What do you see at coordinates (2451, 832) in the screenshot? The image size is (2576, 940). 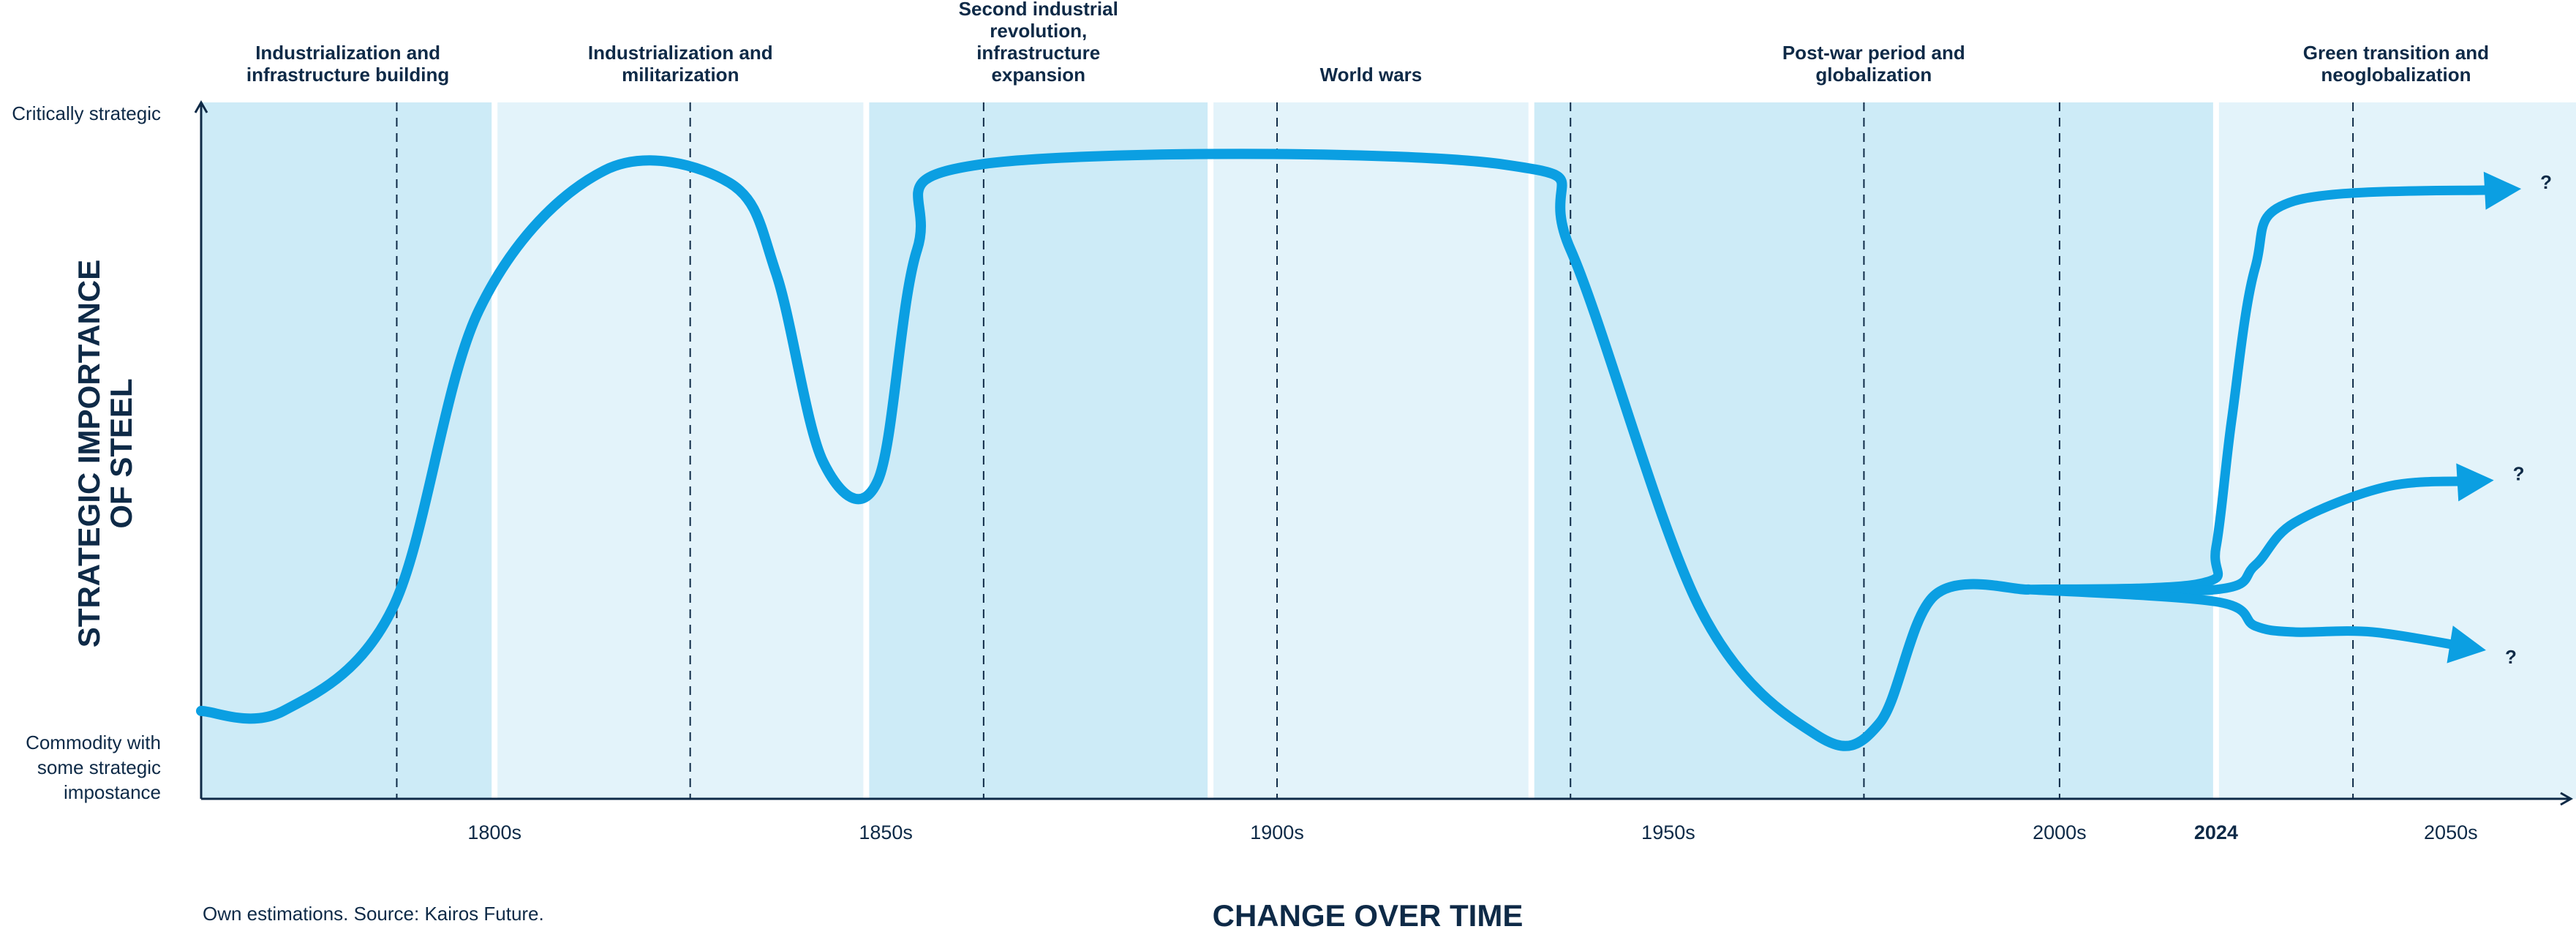 I see `x-tick-label: 2050s` at bounding box center [2451, 832].